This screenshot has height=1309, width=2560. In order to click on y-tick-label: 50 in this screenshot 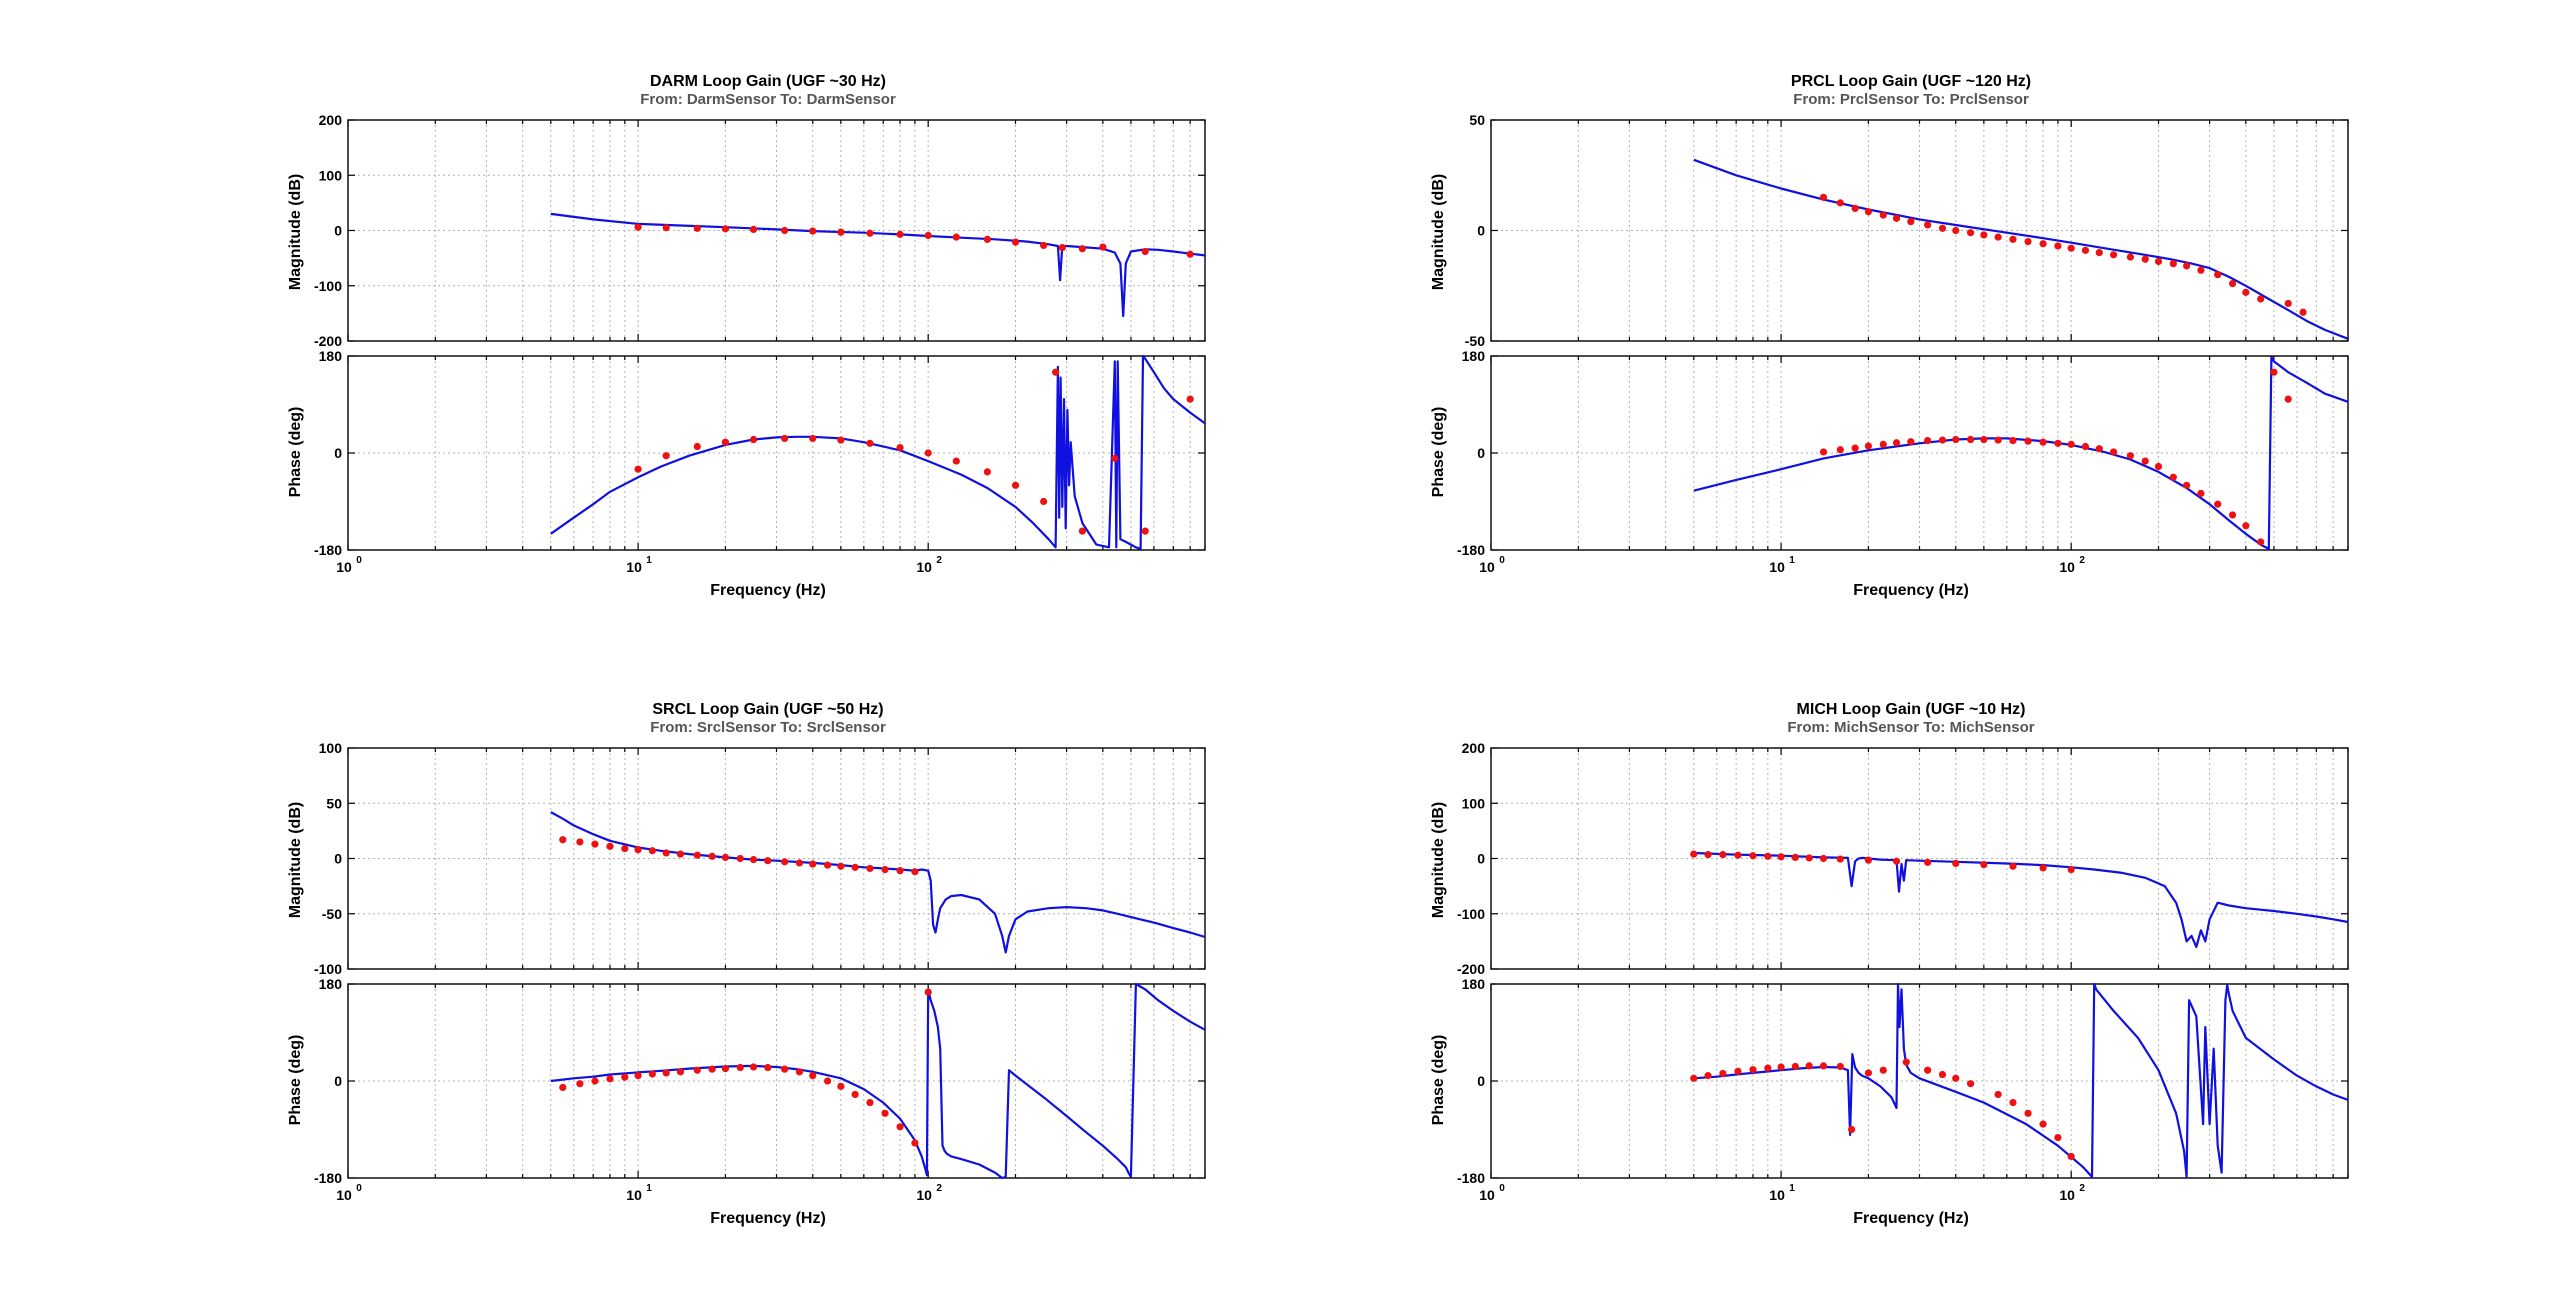, I will do `click(1477, 120)`.